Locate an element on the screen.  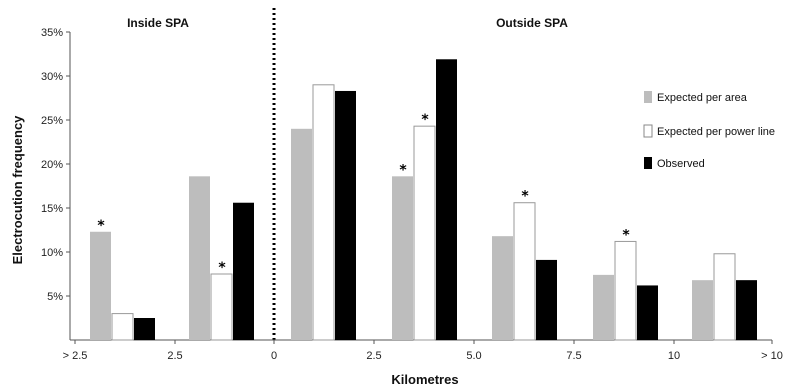
legend-label: Expected per area is located at coordinates (702, 98).